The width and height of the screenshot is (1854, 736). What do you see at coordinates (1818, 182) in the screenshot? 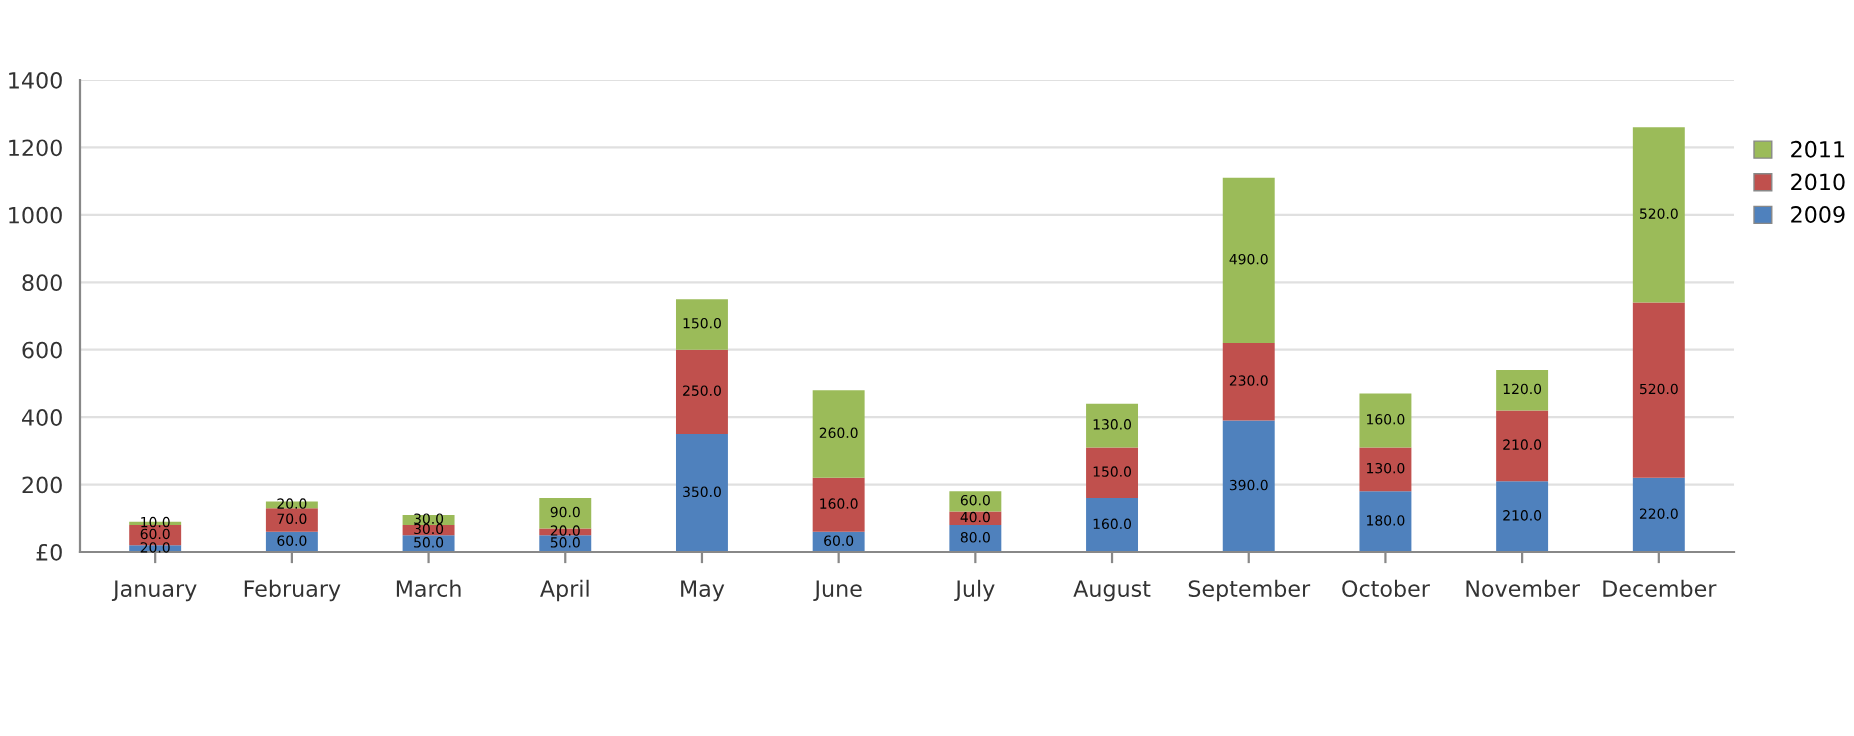
I see `legend-label: 2010` at bounding box center [1818, 182].